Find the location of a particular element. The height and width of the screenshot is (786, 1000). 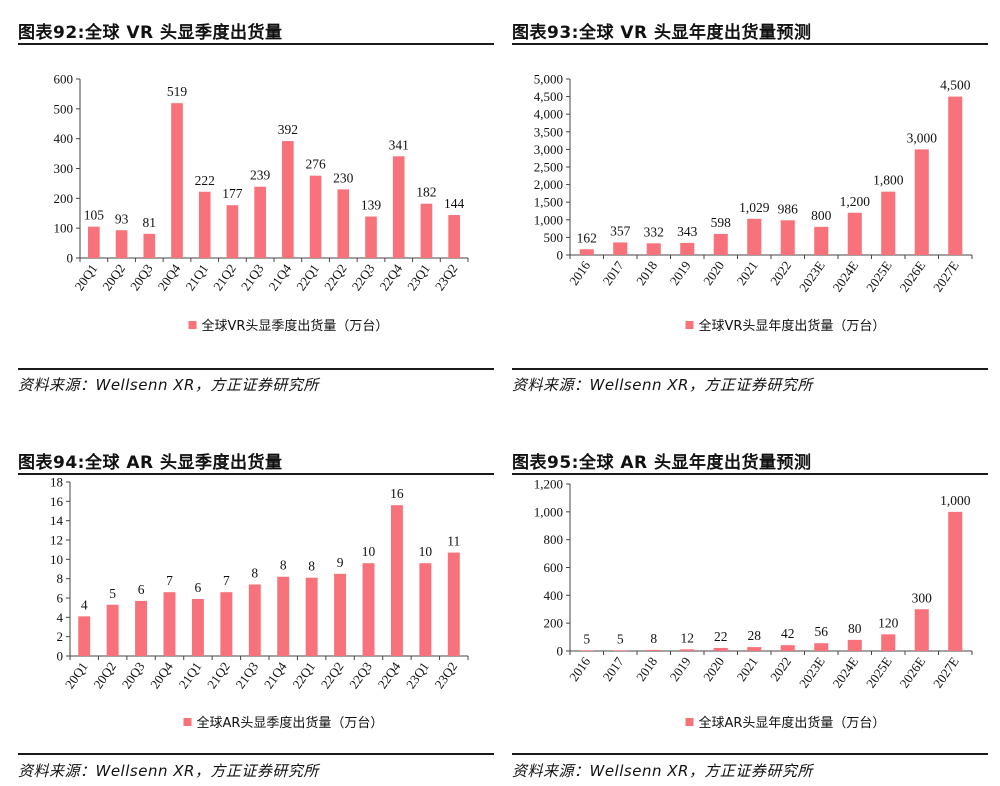

y-tick-label: 5,000 is located at coordinates (548, 79).